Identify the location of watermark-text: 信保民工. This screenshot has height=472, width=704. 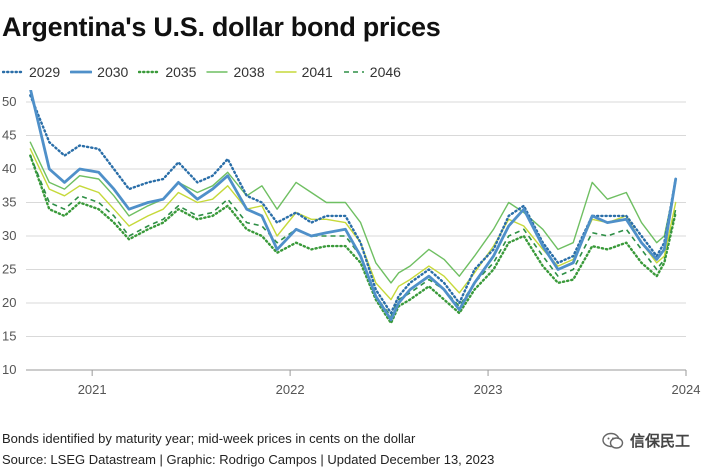
(659, 441).